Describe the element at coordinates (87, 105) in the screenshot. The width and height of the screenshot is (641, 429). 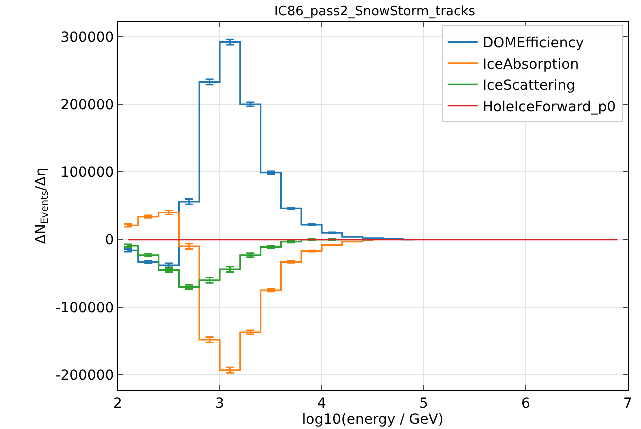
I see `y-tick-label: 200000` at that location.